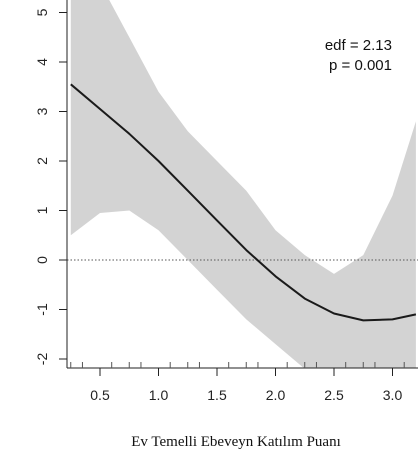 This screenshot has height=459, width=418. I want to click on x-tick-label: 2.5, so click(334, 395).